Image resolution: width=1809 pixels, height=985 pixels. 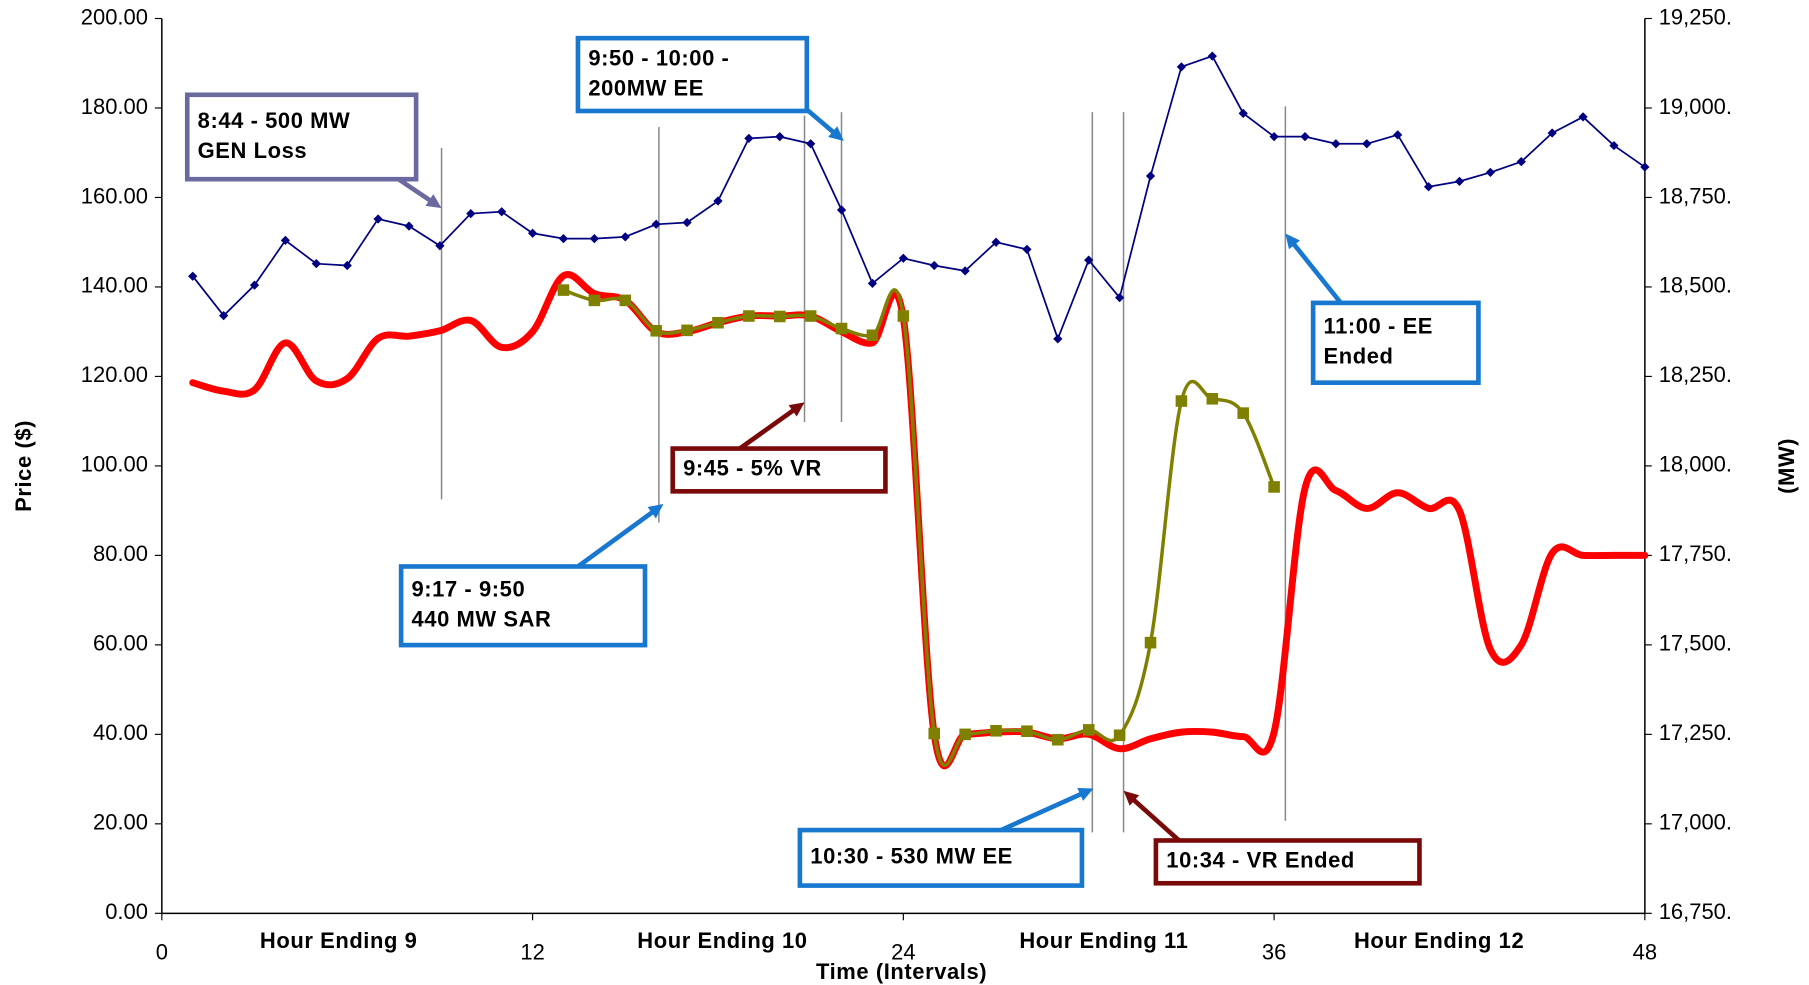 I want to click on y-tick-label: 80.00, so click(x=120, y=553).